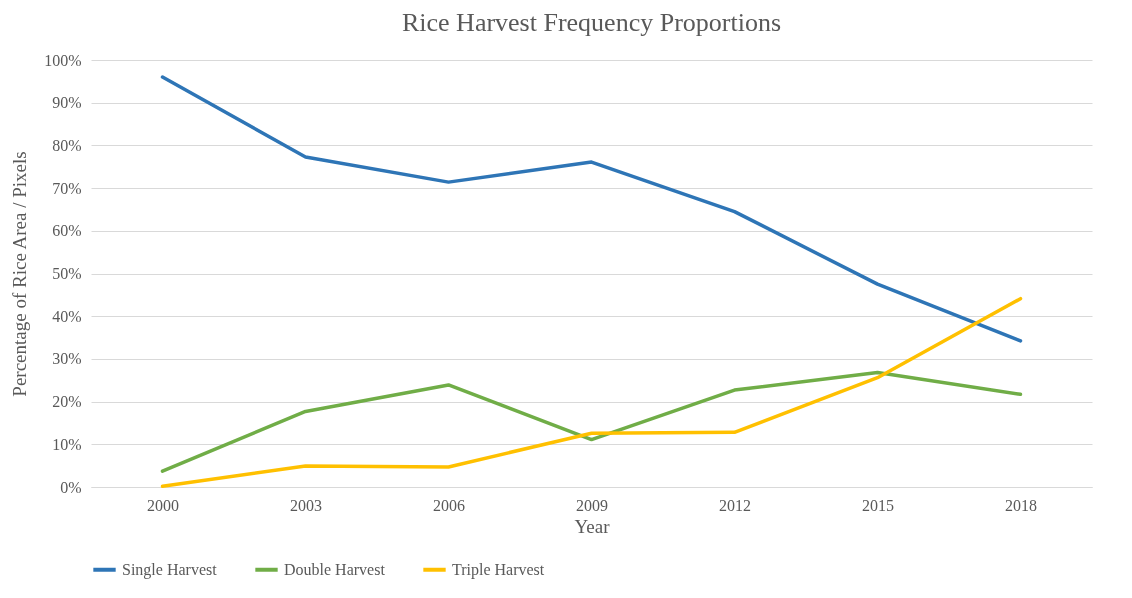 The width and height of the screenshot is (1132, 598). What do you see at coordinates (67, 402) in the screenshot?
I see `y-tick-label: 20%` at bounding box center [67, 402].